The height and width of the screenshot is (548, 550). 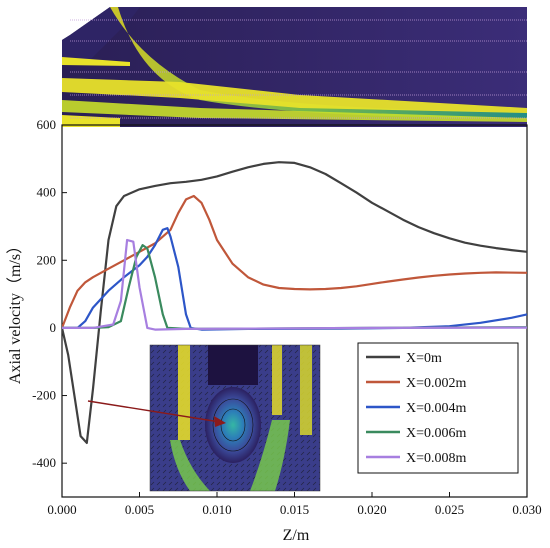 What do you see at coordinates (436, 433) in the screenshot?
I see `legend-label: X=0.006m` at bounding box center [436, 433].